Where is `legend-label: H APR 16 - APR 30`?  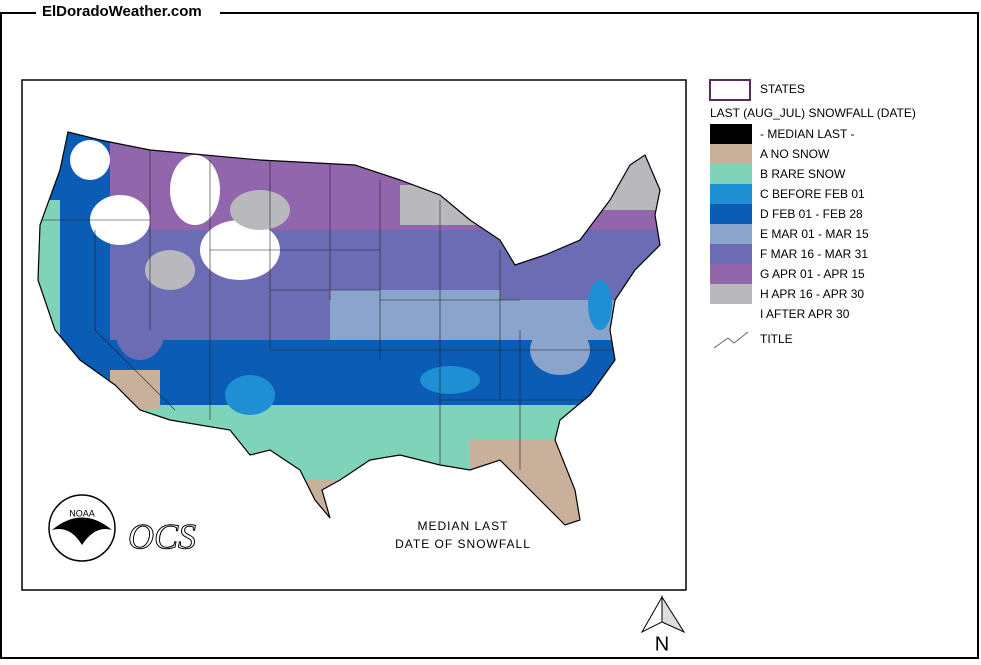
legend-label: H APR 16 - APR 30 is located at coordinates (812, 294).